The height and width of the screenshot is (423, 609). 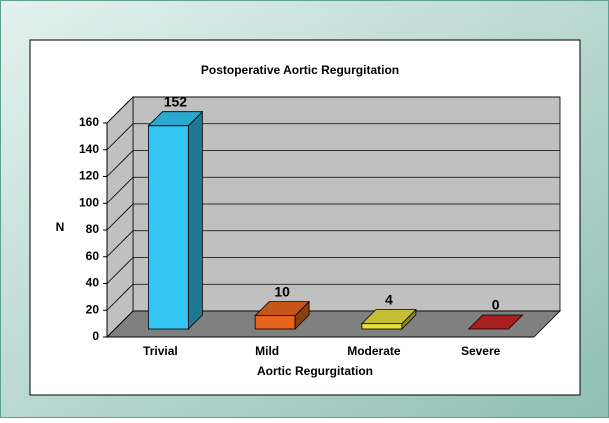 What do you see at coordinates (60, 227) in the screenshot?
I see `y-axis-title: N` at bounding box center [60, 227].